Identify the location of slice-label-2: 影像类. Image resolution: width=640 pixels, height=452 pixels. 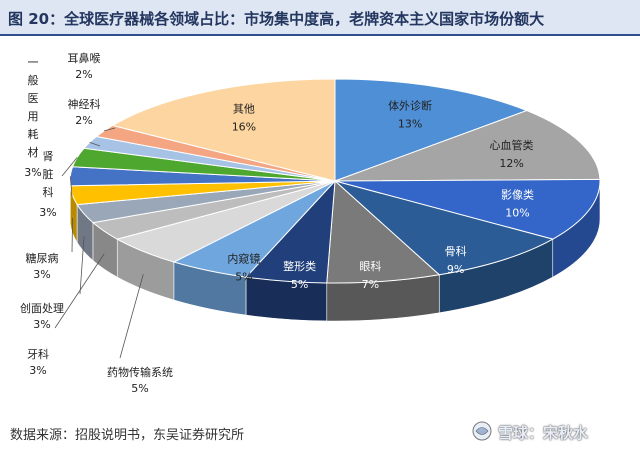
(517, 194).